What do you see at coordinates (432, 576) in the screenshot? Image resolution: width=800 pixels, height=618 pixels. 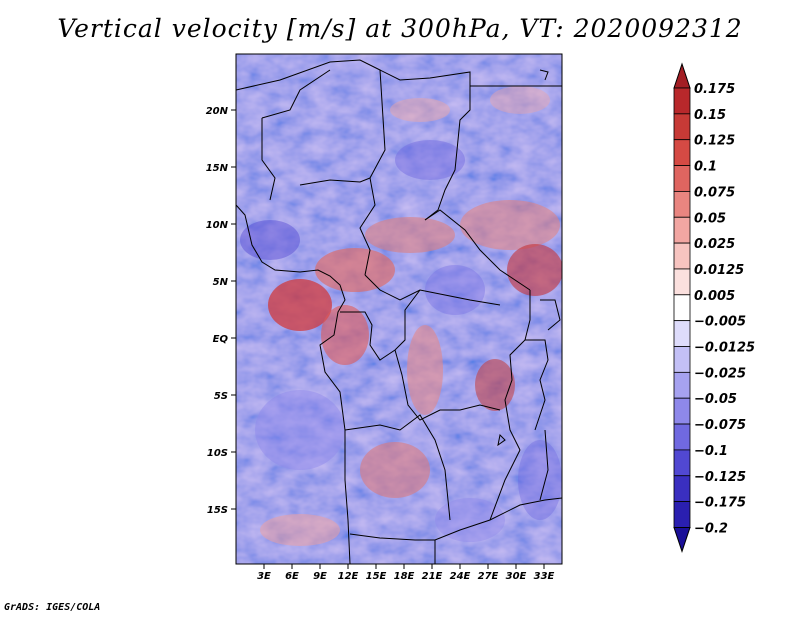 I see `x-tick-label: 21E` at bounding box center [432, 576].